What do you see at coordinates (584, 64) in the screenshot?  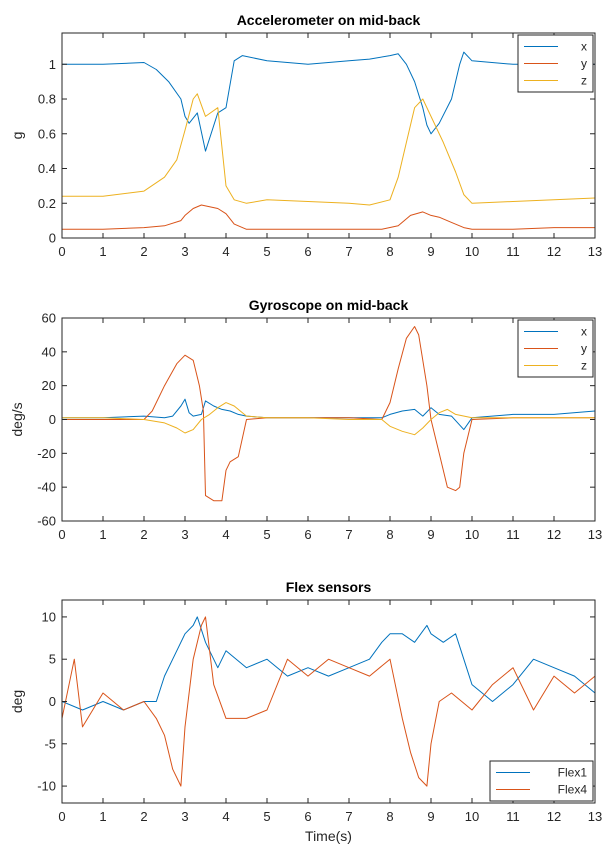 I see `chart1-legend-label-y: y` at bounding box center [584, 64].